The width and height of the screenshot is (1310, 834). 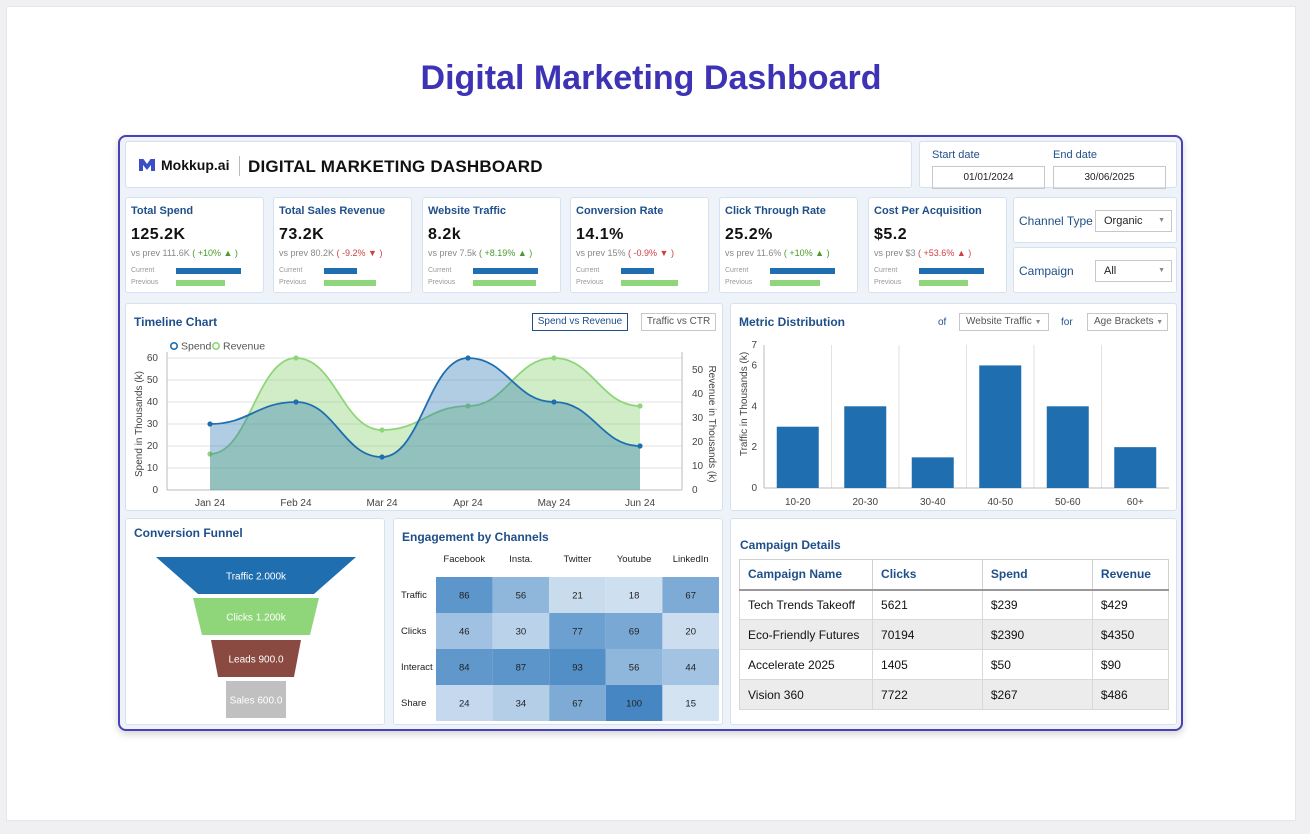 What do you see at coordinates (147, 165) in the screenshot?
I see `mokkup-logo-icon` at bounding box center [147, 165].